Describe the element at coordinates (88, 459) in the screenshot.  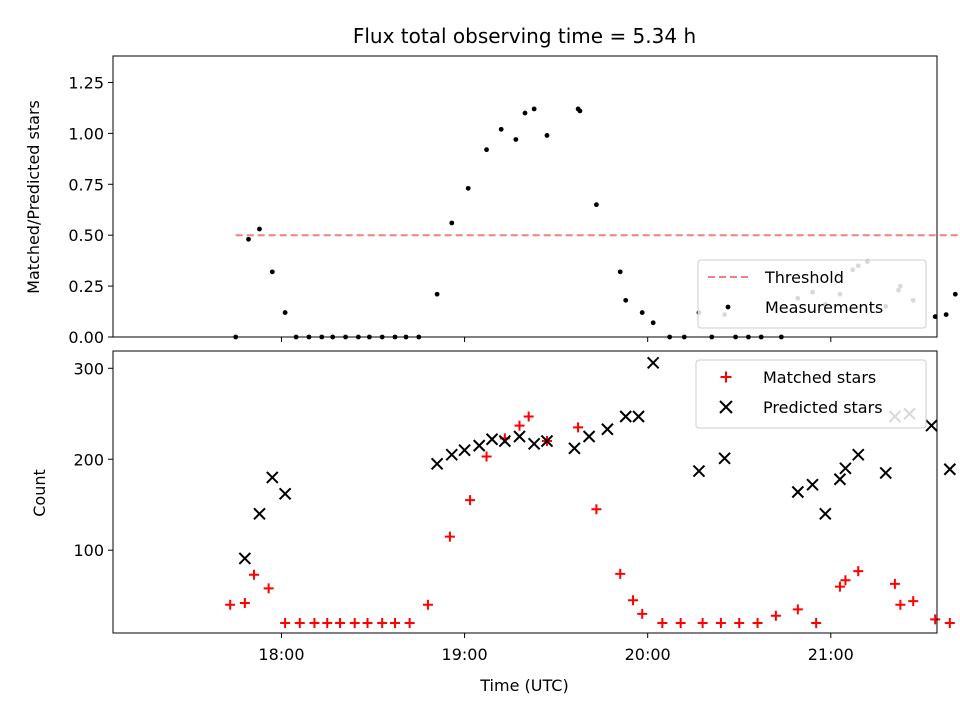
I see `y-tick-label: 200` at that location.